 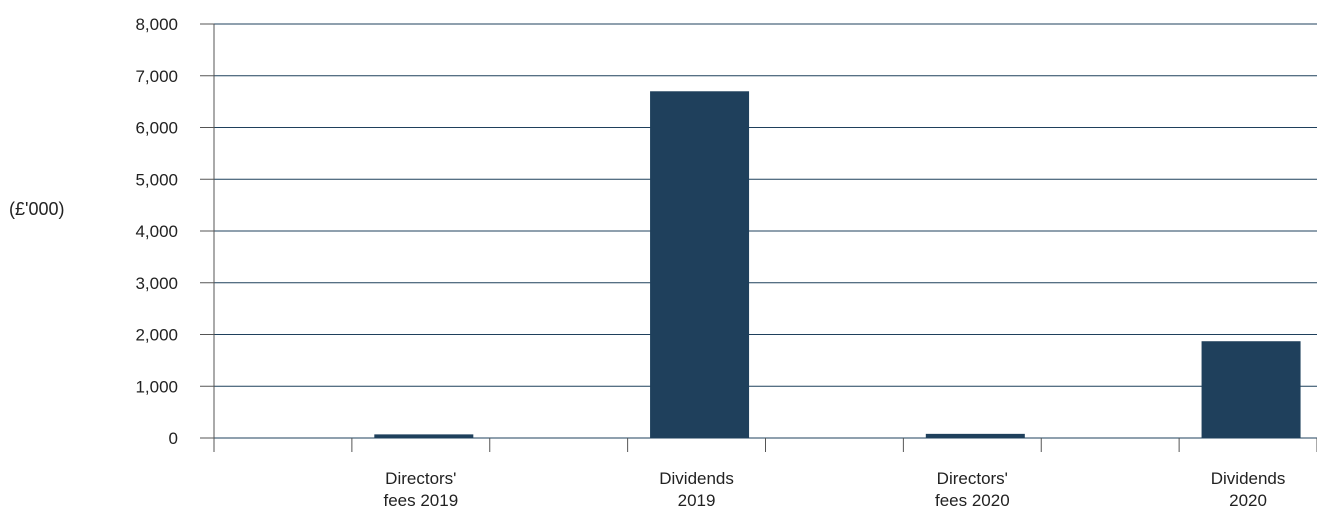 I want to click on y-tick-label: 5,000, so click(x=156, y=179).